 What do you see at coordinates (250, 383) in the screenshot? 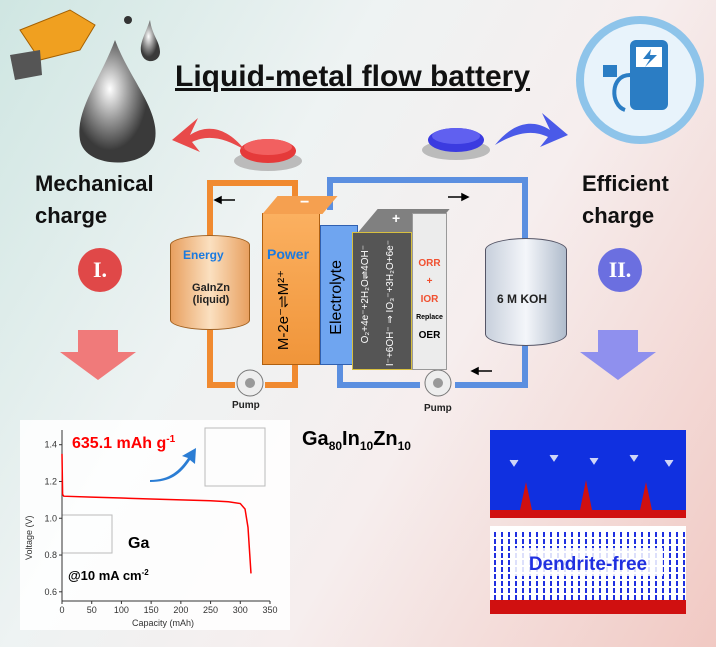
I see `pump-left-icon` at bounding box center [250, 383].